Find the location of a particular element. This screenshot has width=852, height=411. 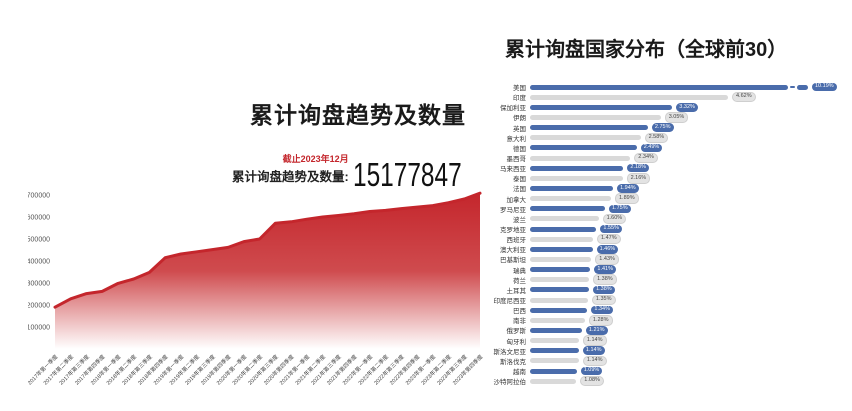

total-inquiries-value: 15177847 is located at coordinates (407, 174).